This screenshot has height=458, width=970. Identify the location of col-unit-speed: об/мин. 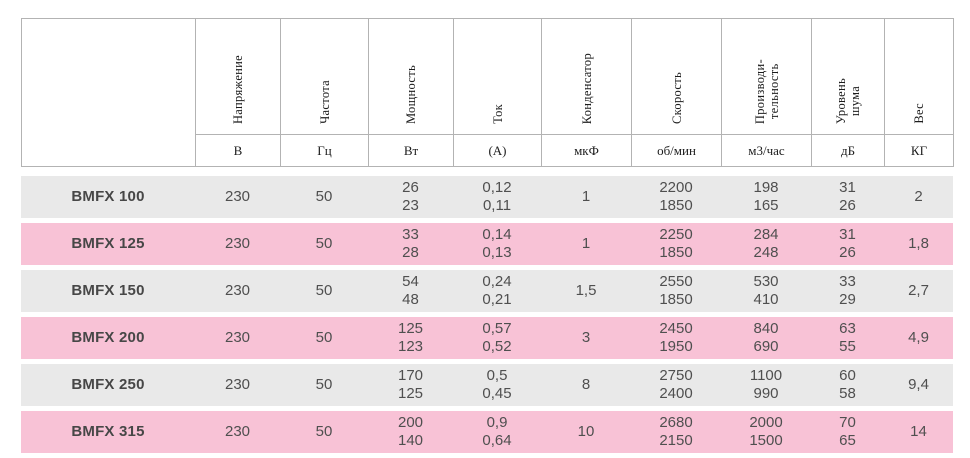
(676, 150).